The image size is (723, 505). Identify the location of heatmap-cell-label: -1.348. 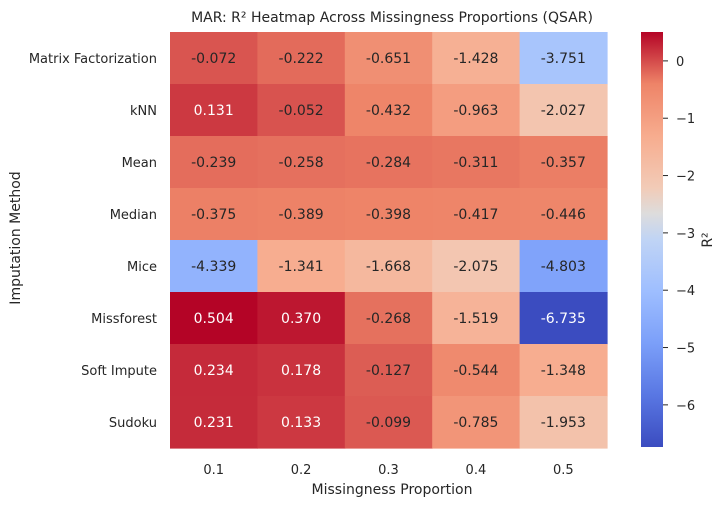
(563, 371).